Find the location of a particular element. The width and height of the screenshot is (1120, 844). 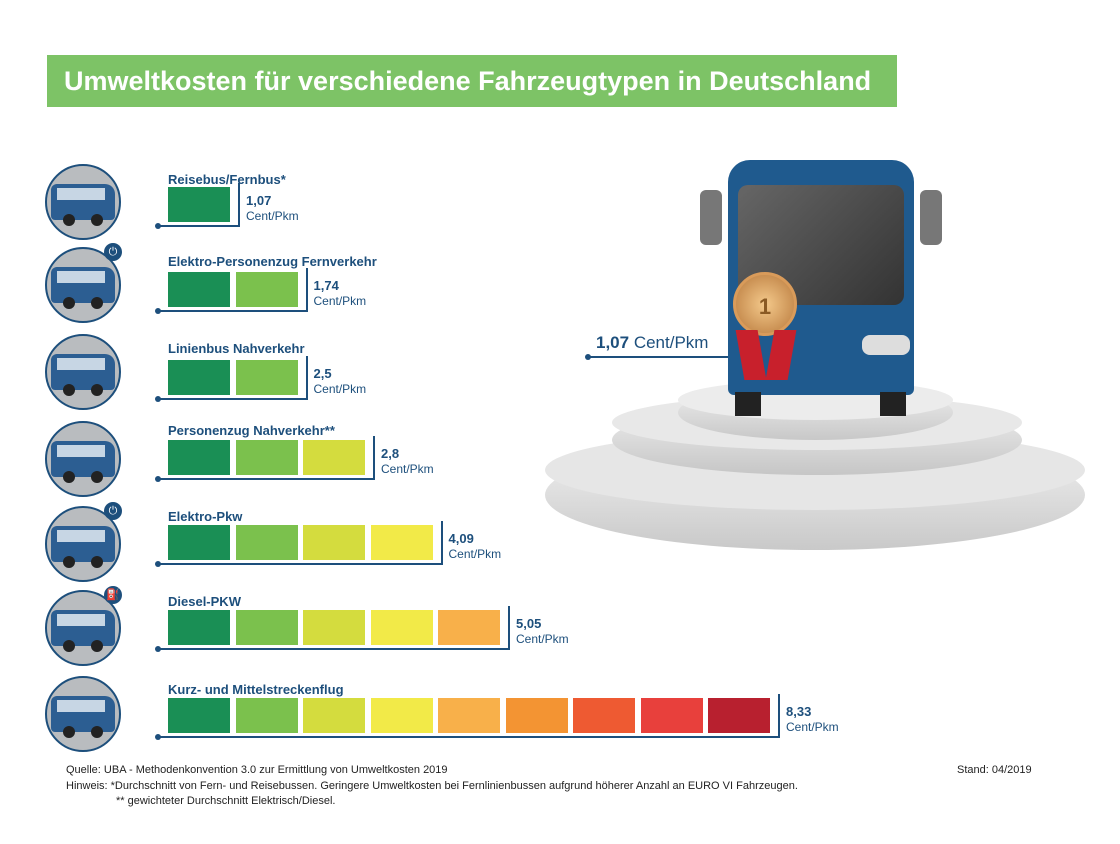

coach-bus-icon is located at coordinates (83, 202).